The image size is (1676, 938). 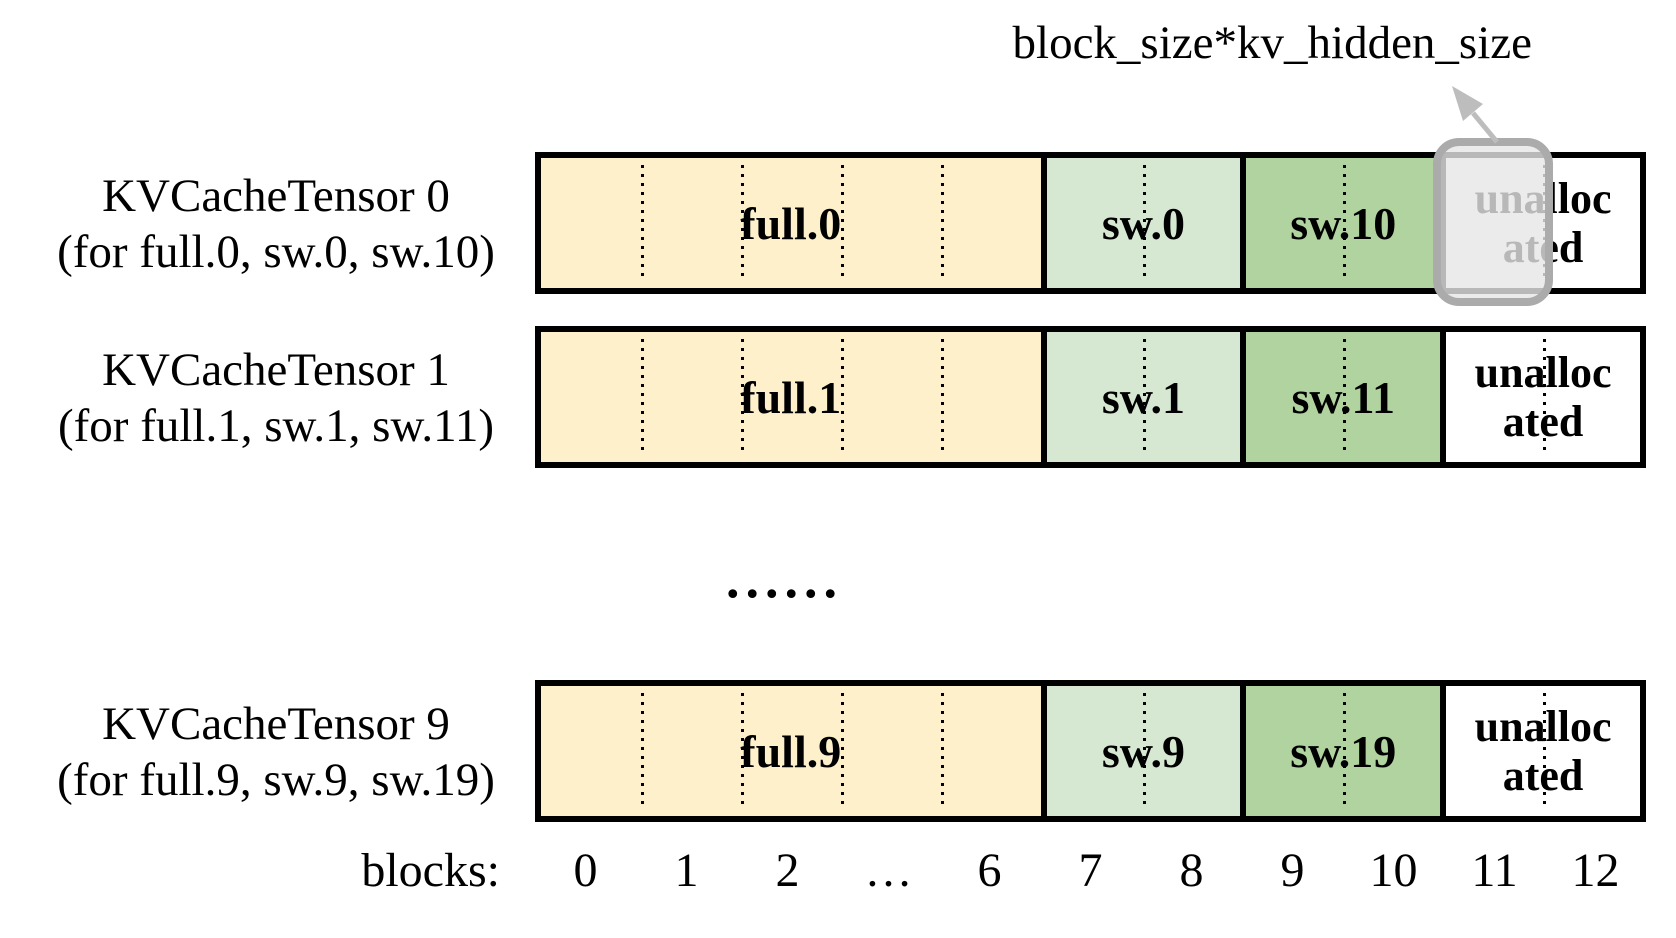 I want to click on segment-label: sw.19, so click(x=1343, y=751).